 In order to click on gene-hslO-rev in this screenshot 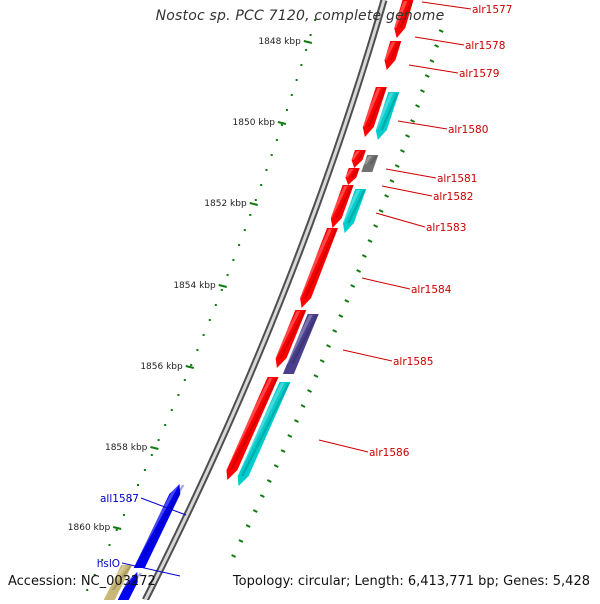, I will do `click(130, 586)`.